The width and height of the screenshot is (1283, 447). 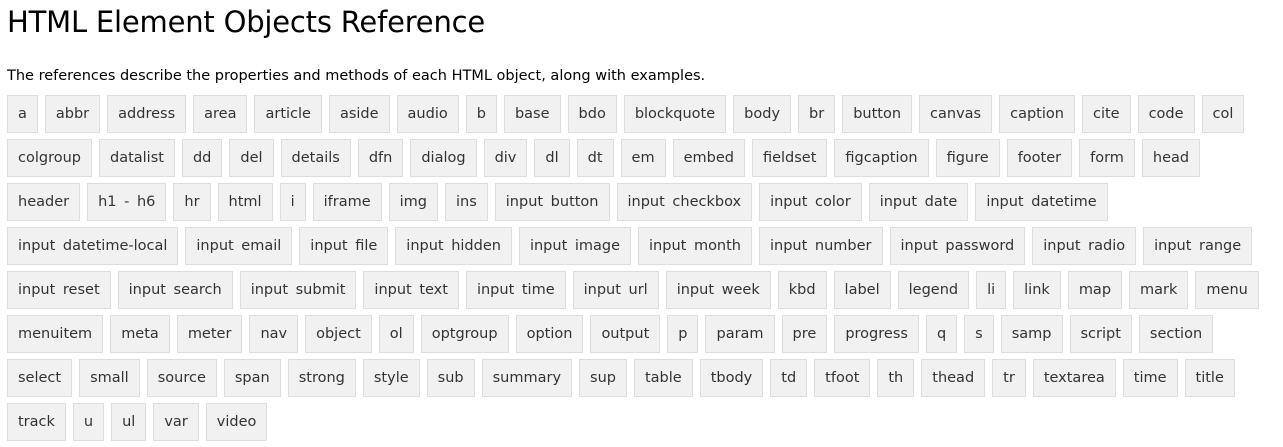 What do you see at coordinates (321, 378) in the screenshot?
I see `tag-button-strong: strong` at bounding box center [321, 378].